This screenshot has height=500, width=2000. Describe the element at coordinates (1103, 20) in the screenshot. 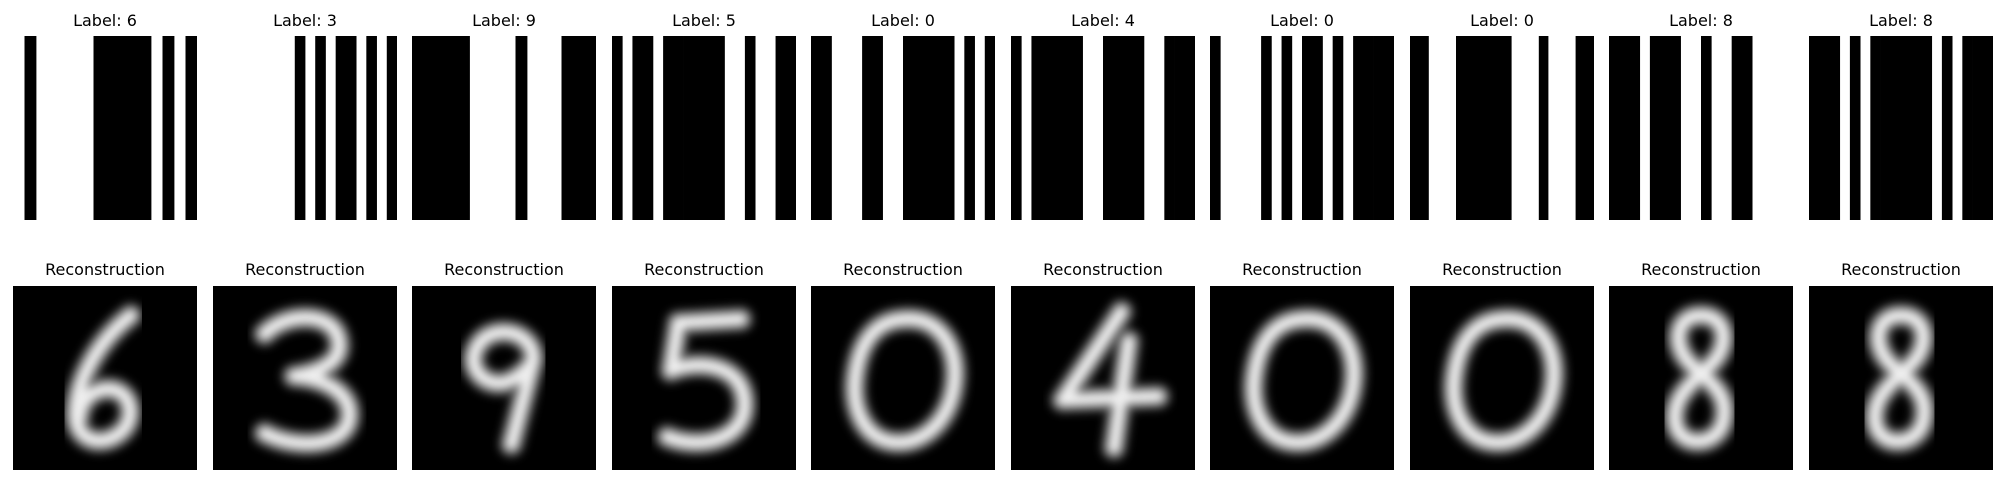

I see `label-title: Label: 4` at that location.